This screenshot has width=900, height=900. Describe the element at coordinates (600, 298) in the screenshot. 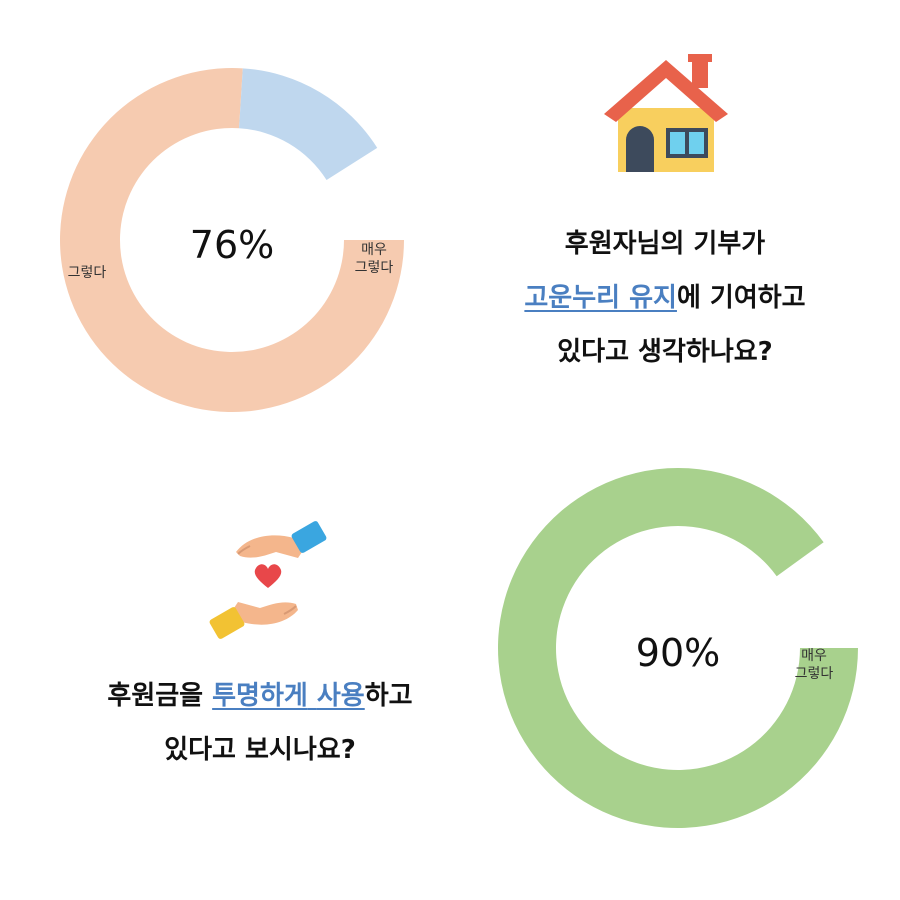

I see `question-1-highlight: 고운누리 유지` at that location.